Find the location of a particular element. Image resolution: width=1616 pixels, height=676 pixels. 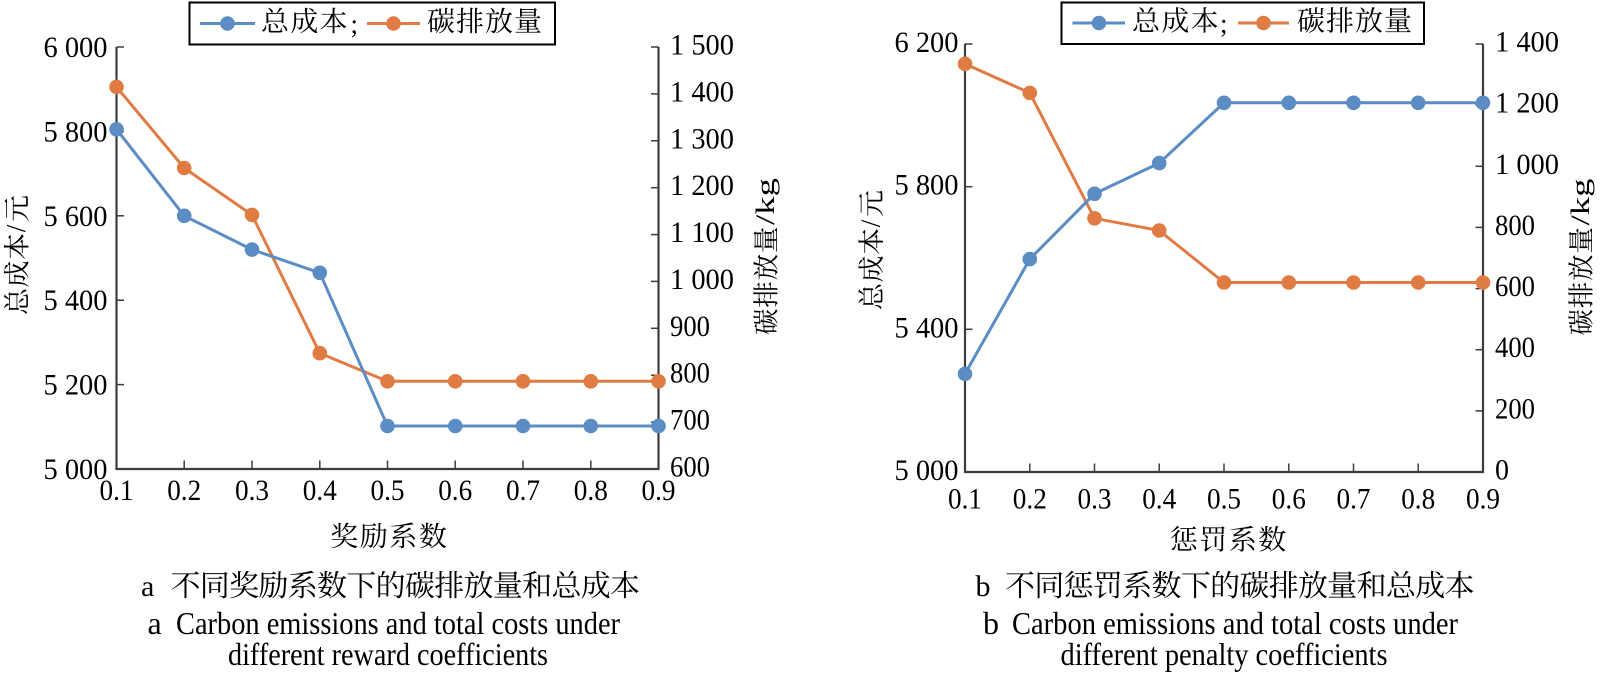

svg-text: 6 200 is located at coordinates (927, 42).